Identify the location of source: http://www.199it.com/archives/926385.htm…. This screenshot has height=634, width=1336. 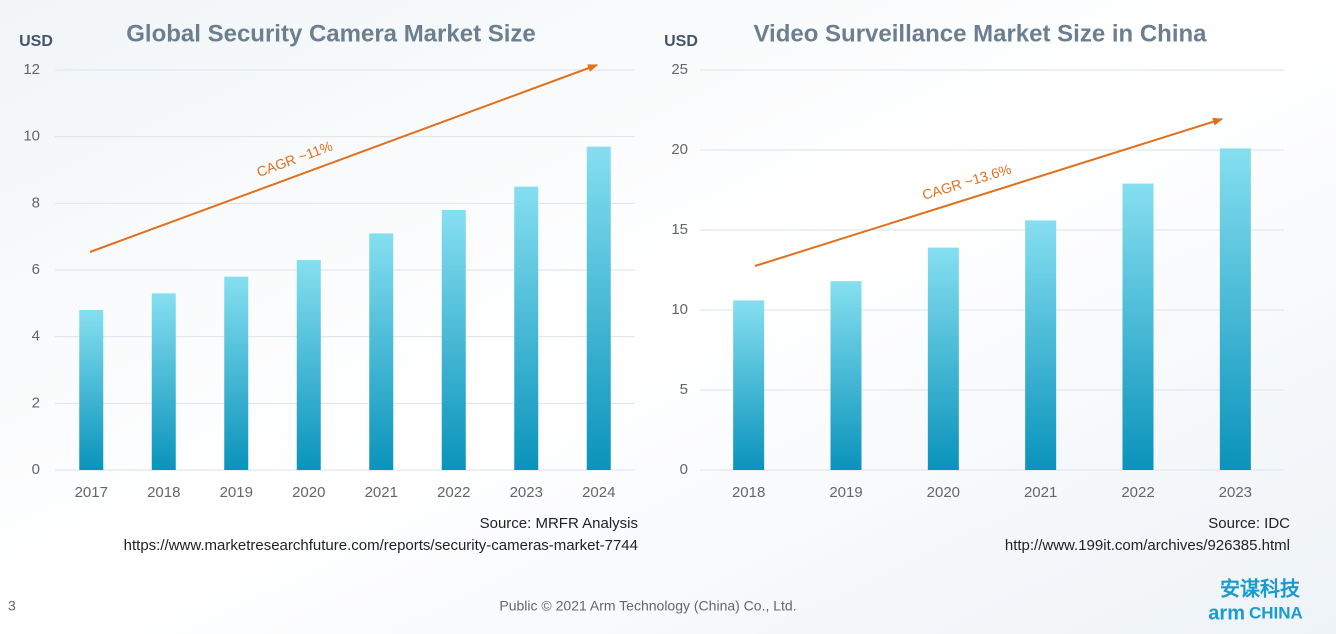
(1147, 545).